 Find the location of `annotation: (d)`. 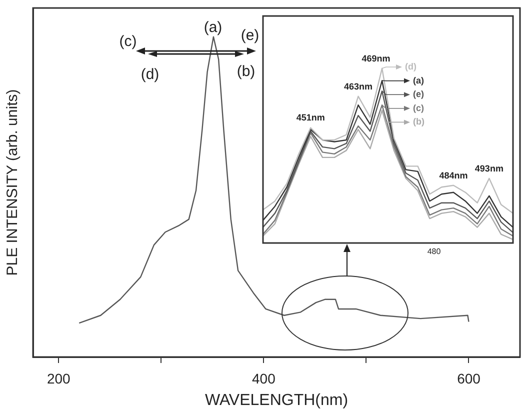

annotation: (d) is located at coordinates (150, 75).